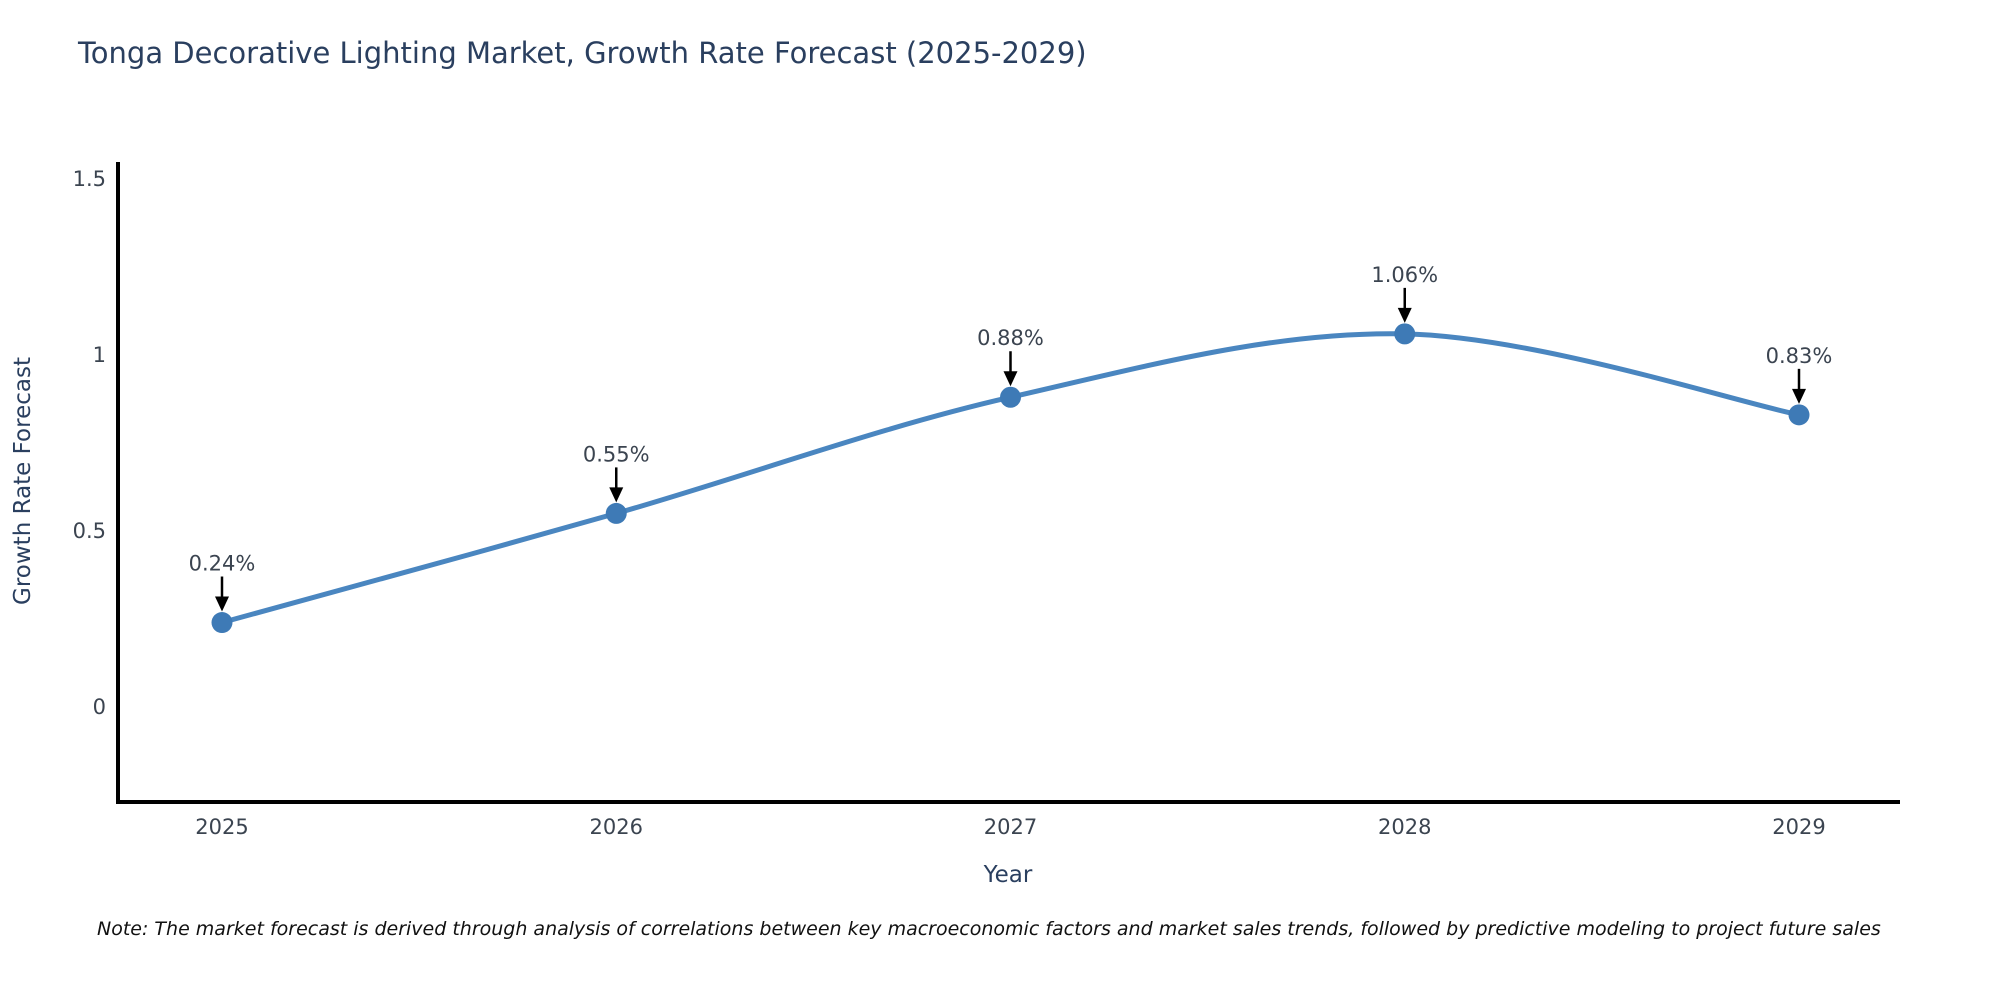 The width and height of the screenshot is (2000, 1000). What do you see at coordinates (221, 827) in the screenshot?
I see `x-tick-label: 2025` at bounding box center [221, 827].